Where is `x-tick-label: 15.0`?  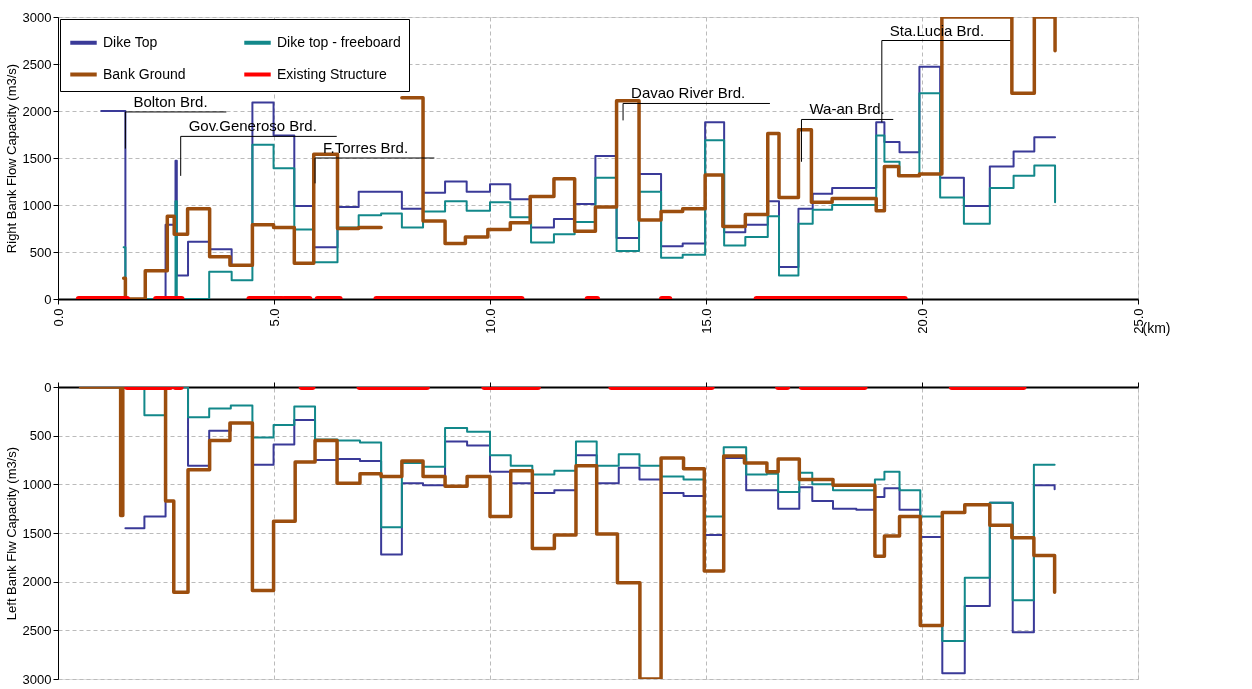 x-tick-label: 15.0 is located at coordinates (706, 321).